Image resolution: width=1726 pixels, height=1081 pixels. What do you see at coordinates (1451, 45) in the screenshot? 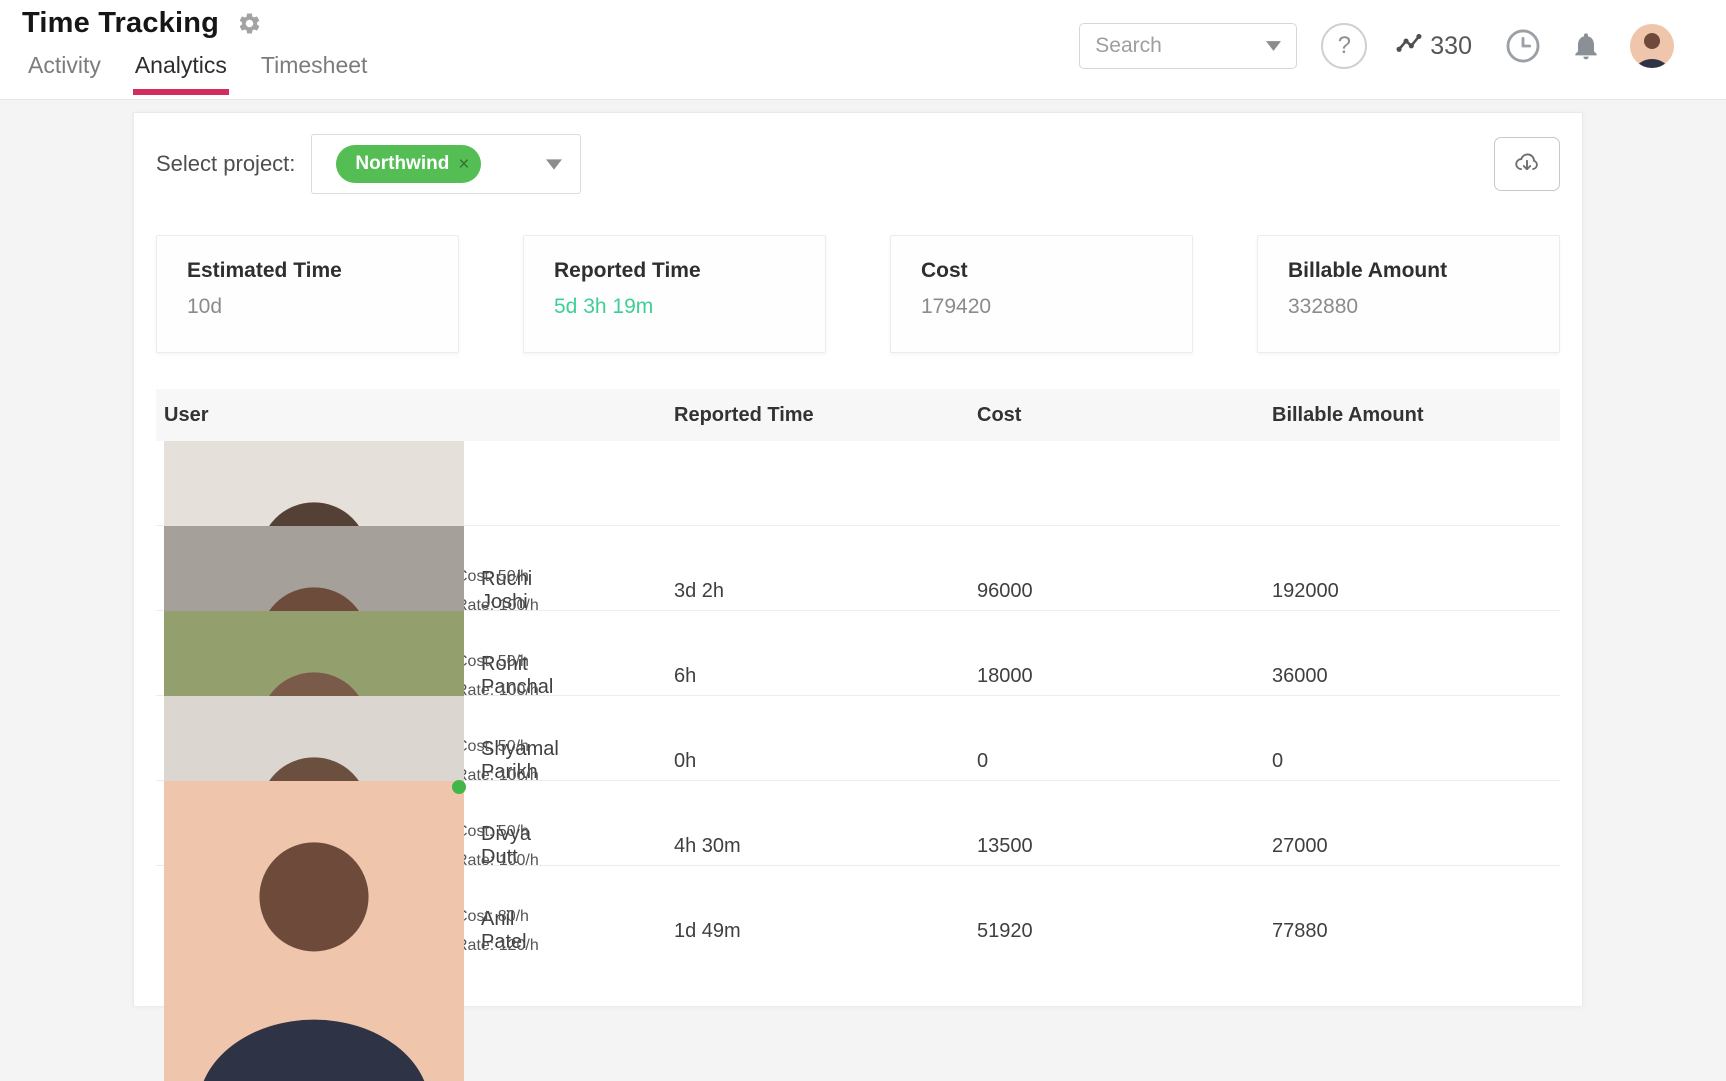
I see `trend-count: 330` at bounding box center [1451, 45].